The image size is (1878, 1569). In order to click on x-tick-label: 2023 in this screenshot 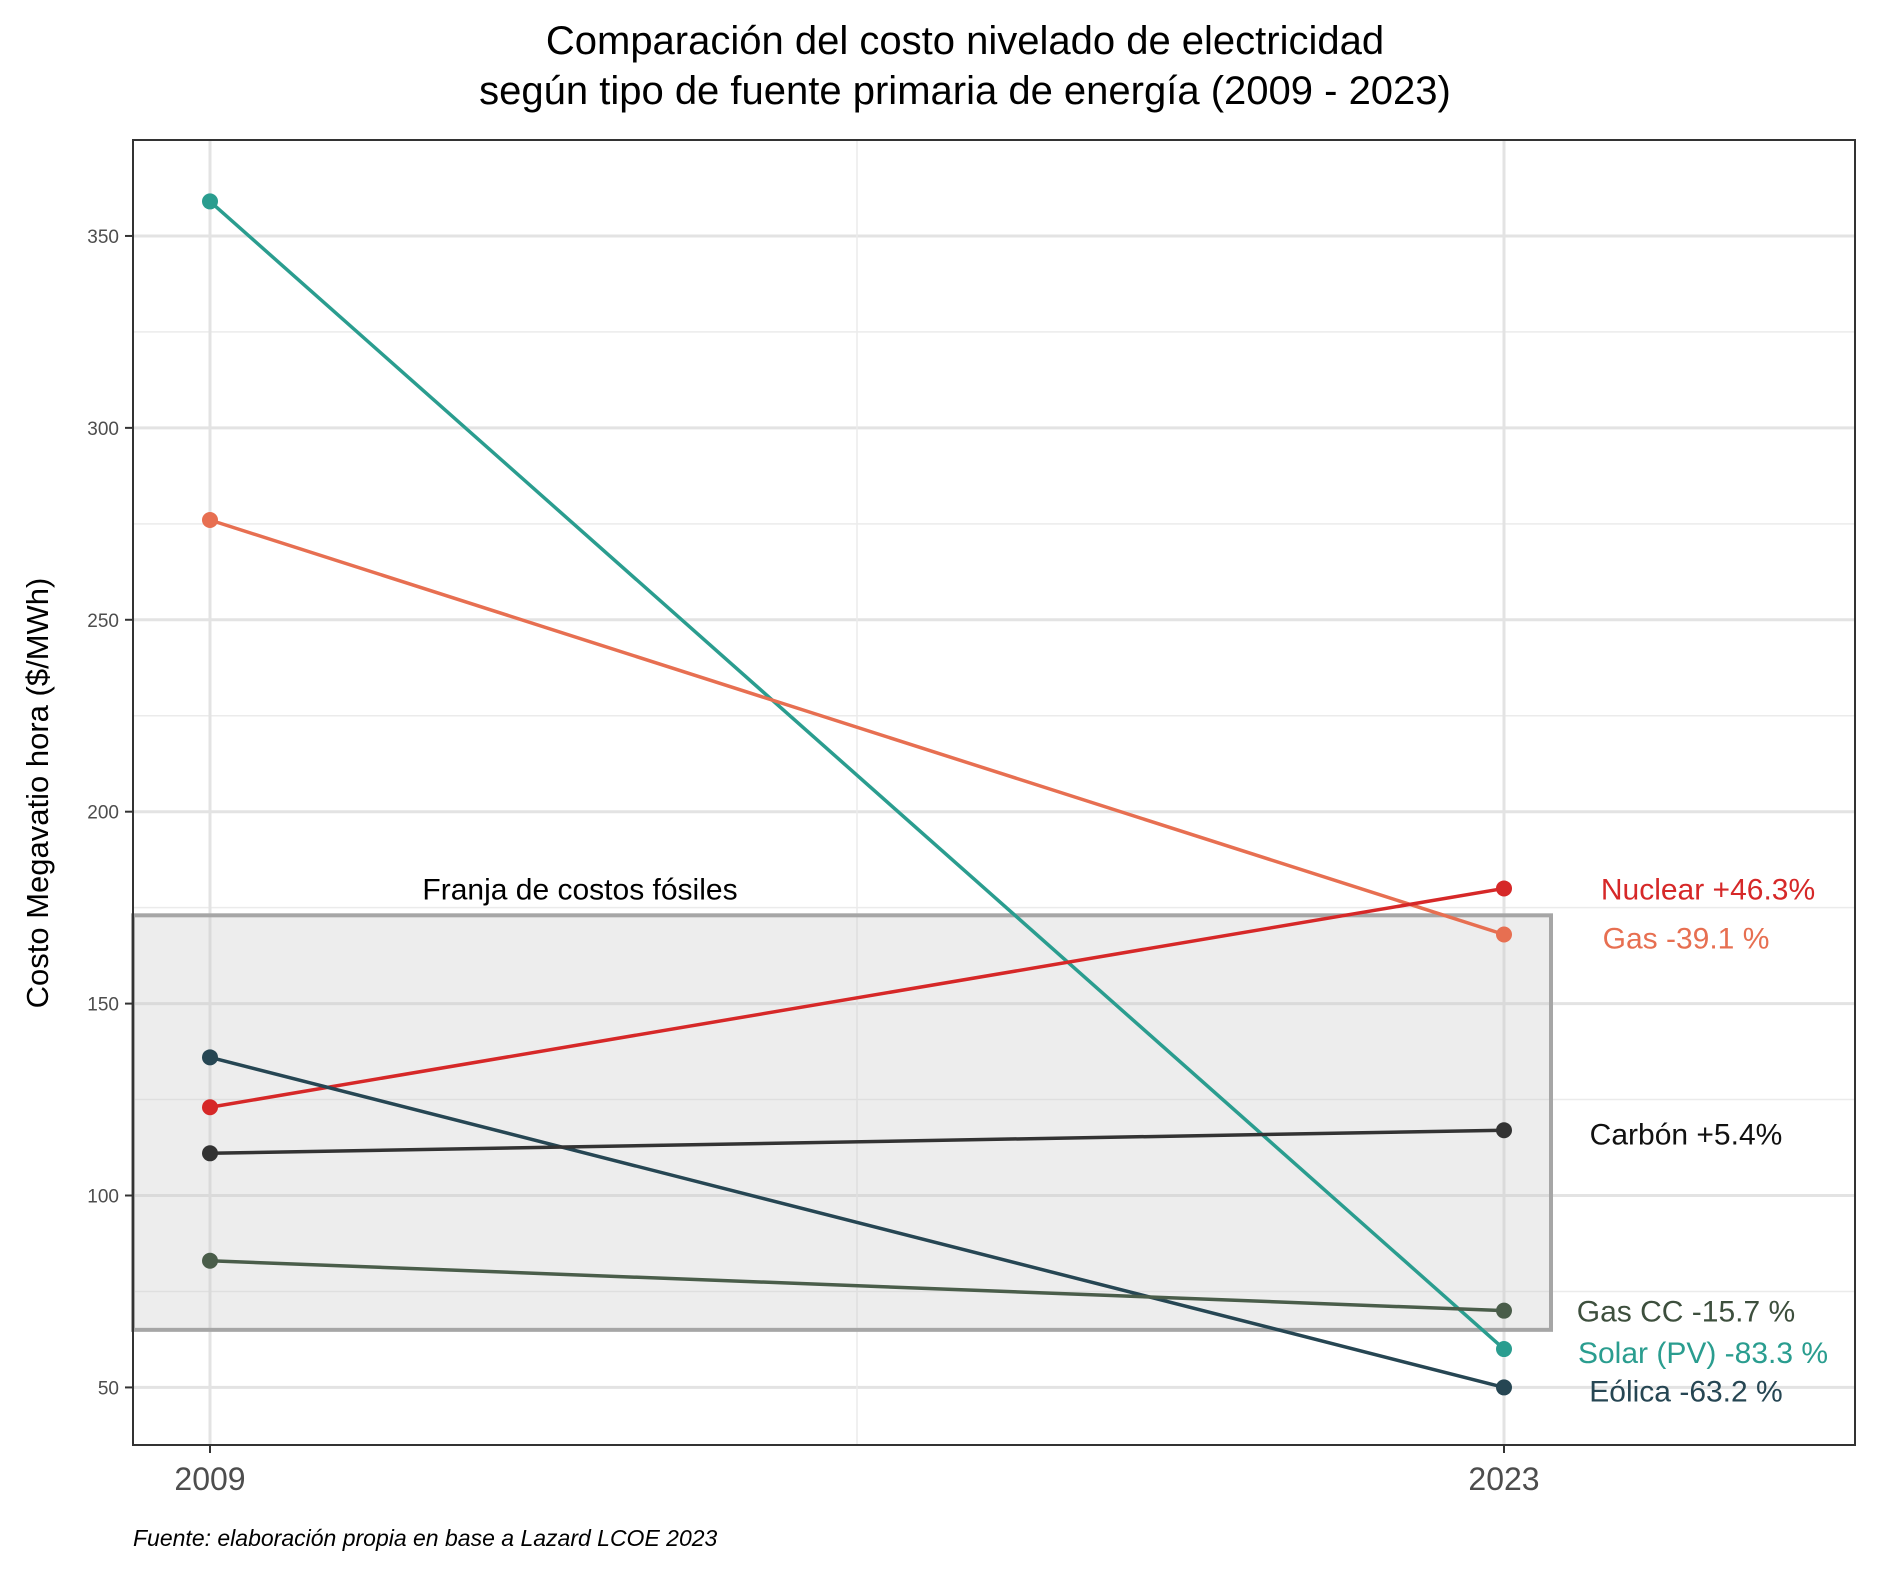, I will do `click(1503, 1479)`.